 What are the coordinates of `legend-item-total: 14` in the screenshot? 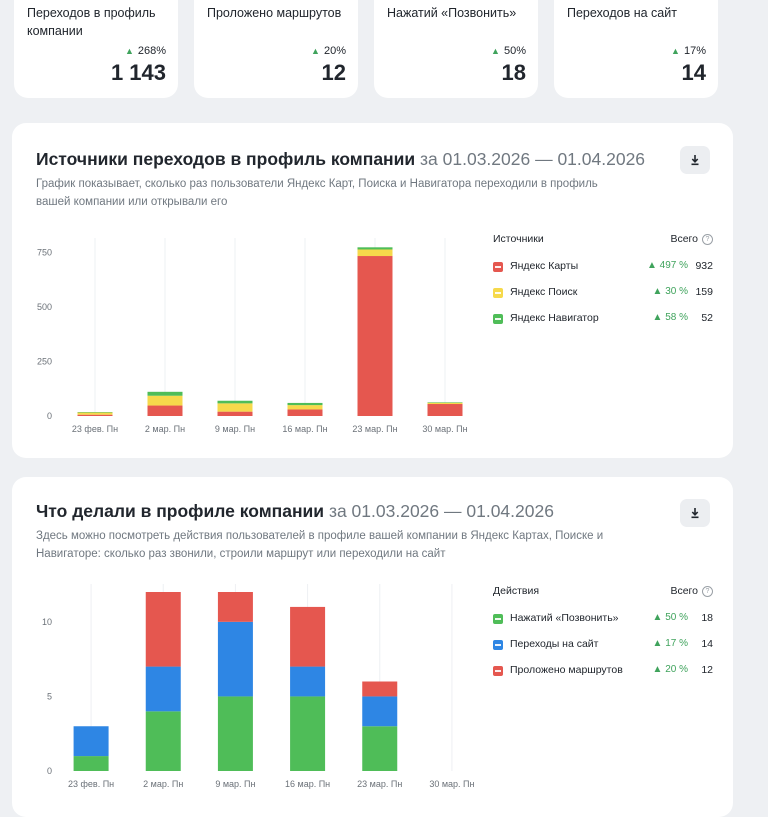 It's located at (707, 644).